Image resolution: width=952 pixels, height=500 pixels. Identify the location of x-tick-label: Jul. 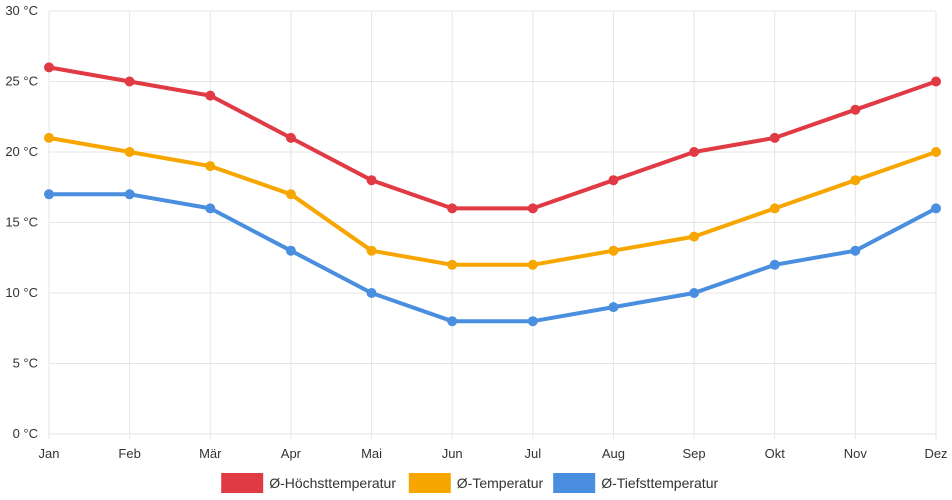
(533, 453).